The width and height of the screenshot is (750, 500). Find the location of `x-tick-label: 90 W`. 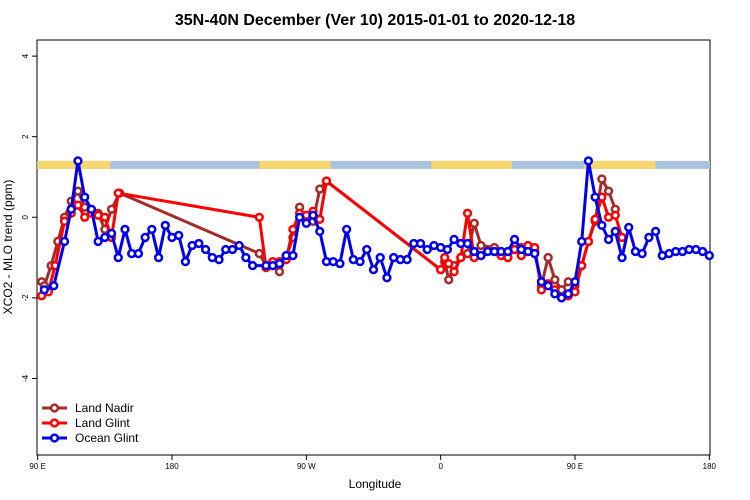

x-tick-label: 90 W is located at coordinates (306, 466).